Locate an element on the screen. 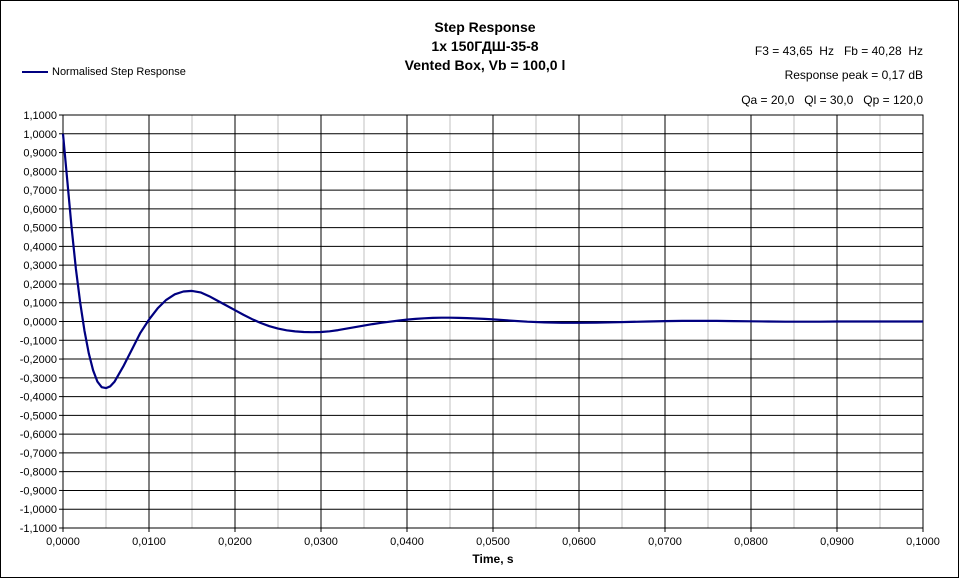  x-tick-label: 0,1000 is located at coordinates (923, 542).